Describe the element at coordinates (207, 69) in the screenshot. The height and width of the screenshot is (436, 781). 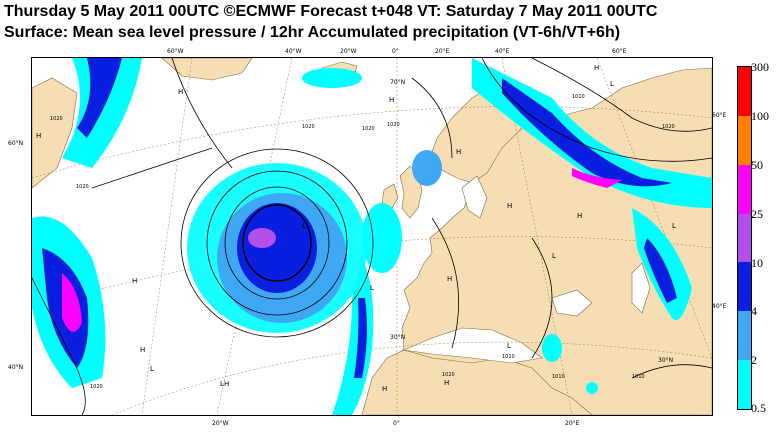
I see `greenland-landmass` at that location.